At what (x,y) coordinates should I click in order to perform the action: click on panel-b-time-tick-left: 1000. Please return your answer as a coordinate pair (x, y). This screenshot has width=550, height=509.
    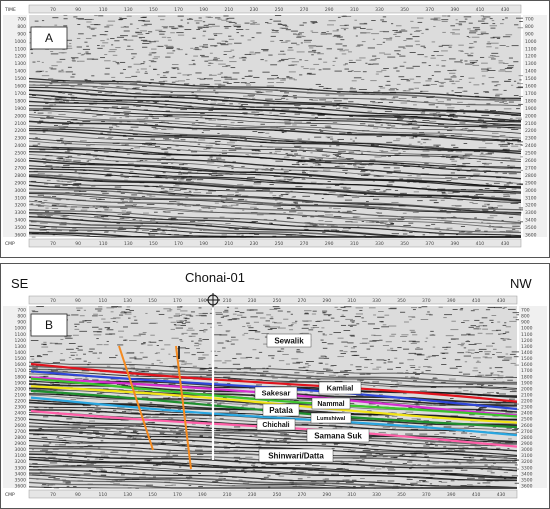
    Looking at the image, I should click on (21, 329).